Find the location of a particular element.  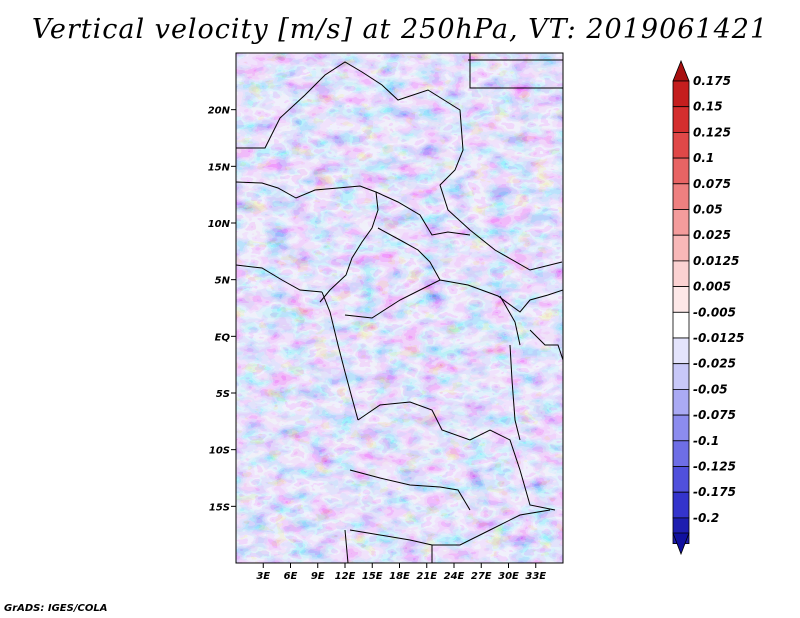

colorbar-label: -0.025 is located at coordinates (714, 364).